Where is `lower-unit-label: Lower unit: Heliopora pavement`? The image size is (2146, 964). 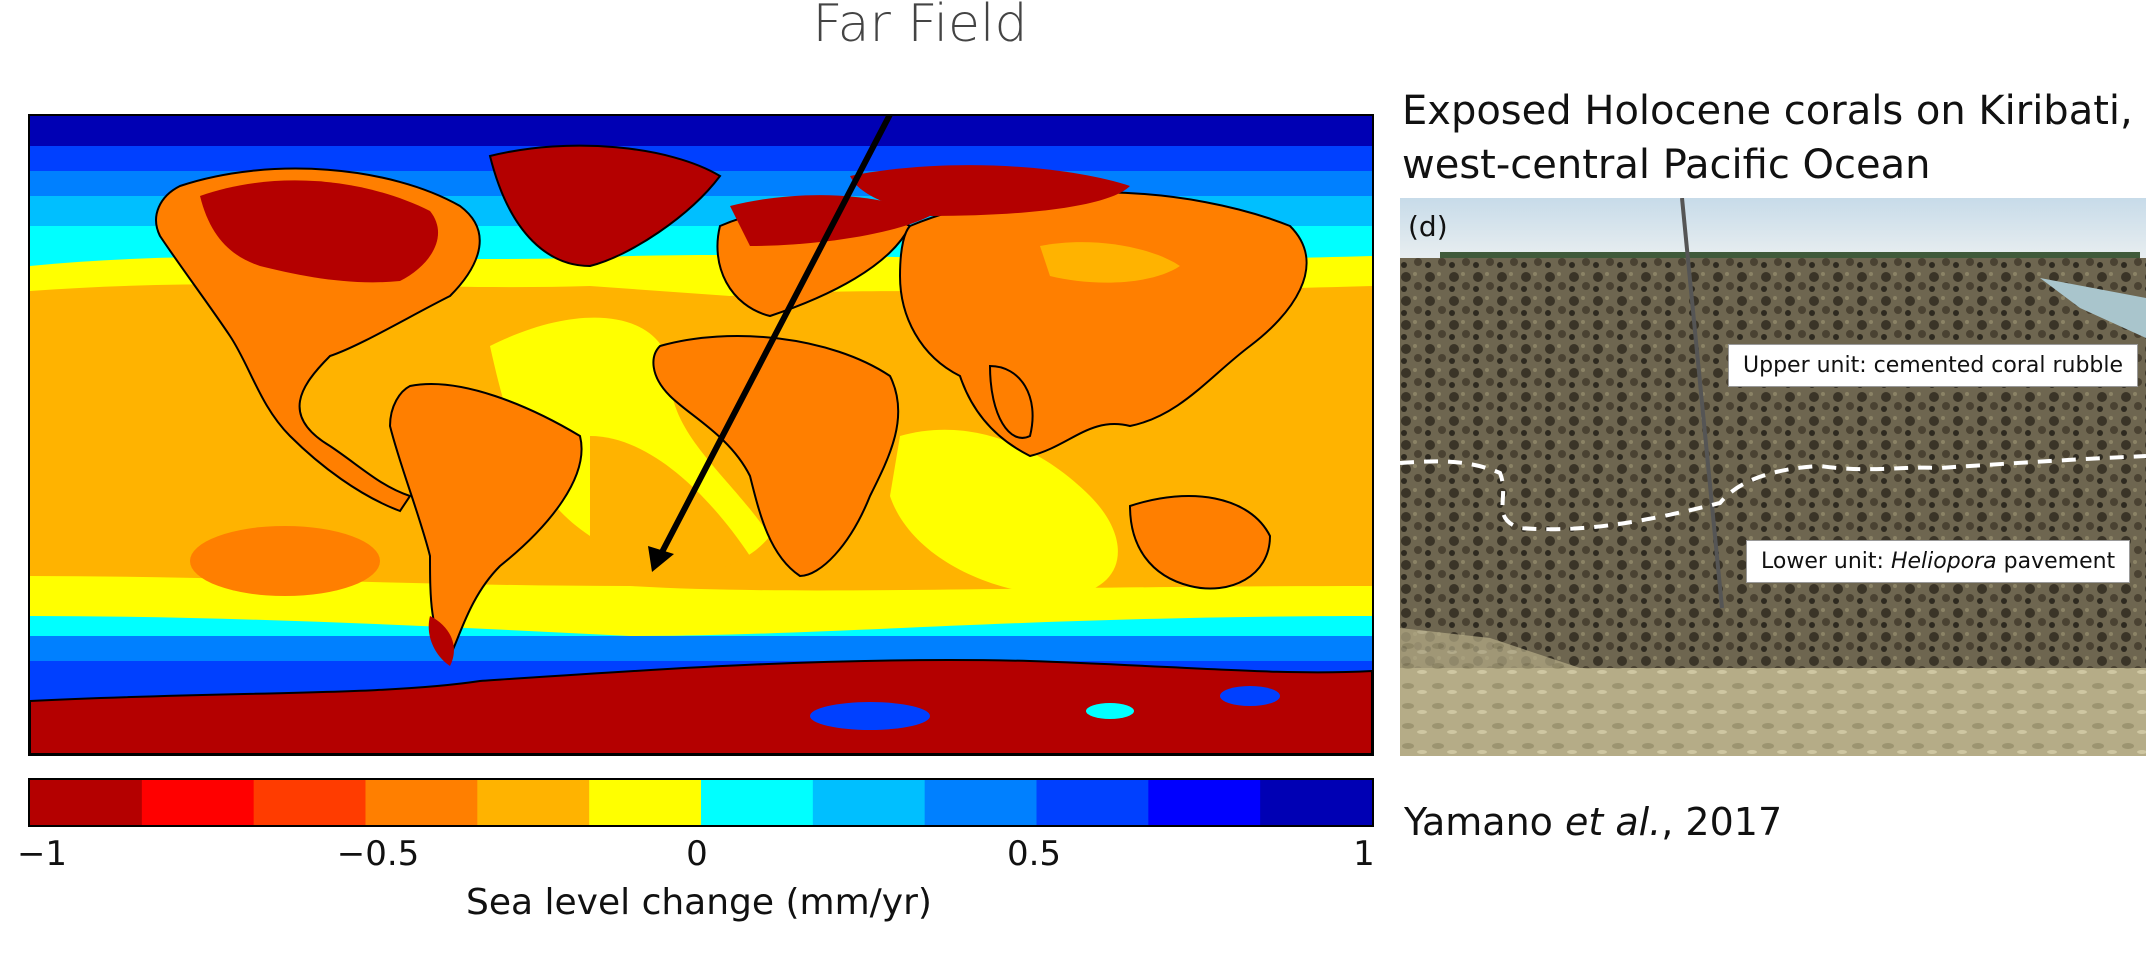 lower-unit-label: Lower unit: Heliopora pavement is located at coordinates (1938, 561).